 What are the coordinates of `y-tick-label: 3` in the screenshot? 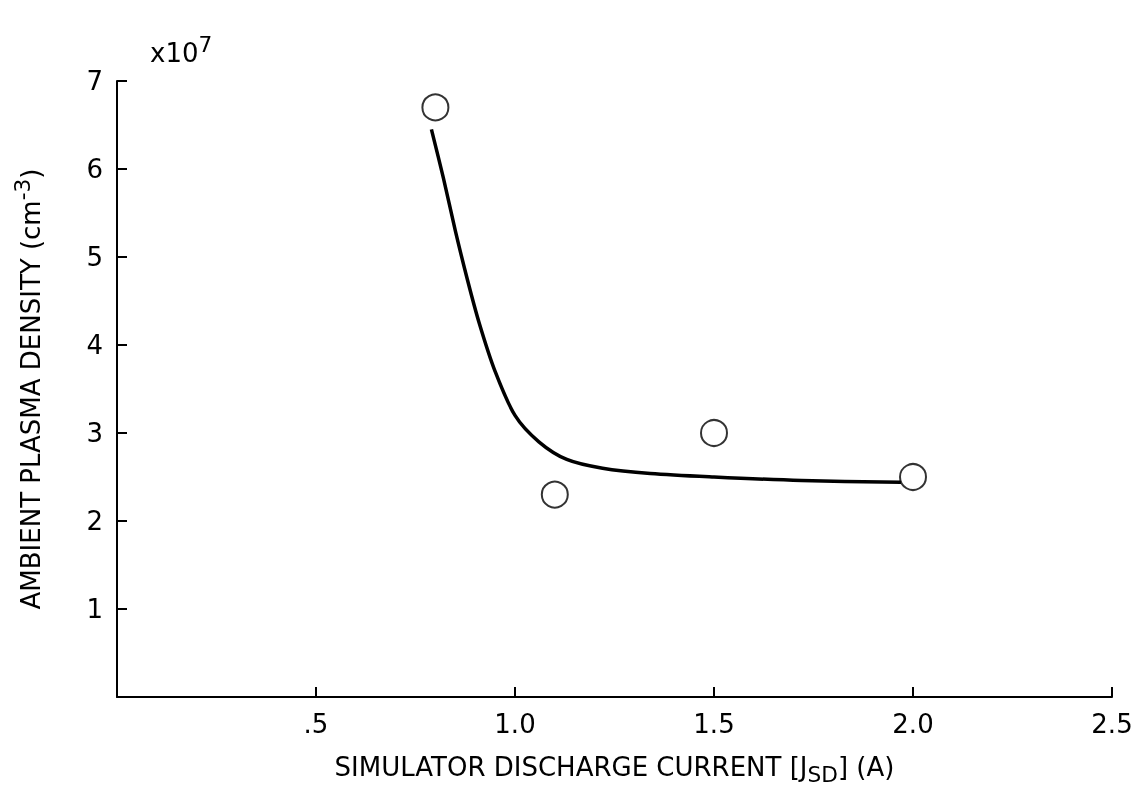 It's located at (94, 433).